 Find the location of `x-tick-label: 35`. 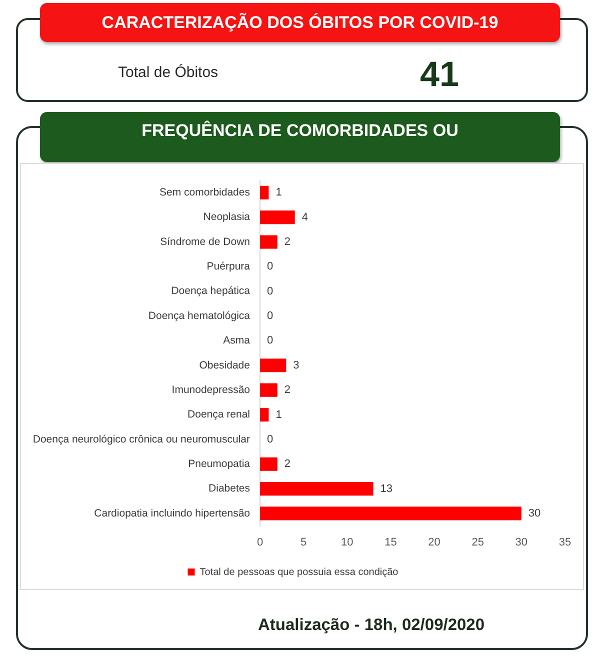

x-tick-label: 35 is located at coordinates (565, 542).